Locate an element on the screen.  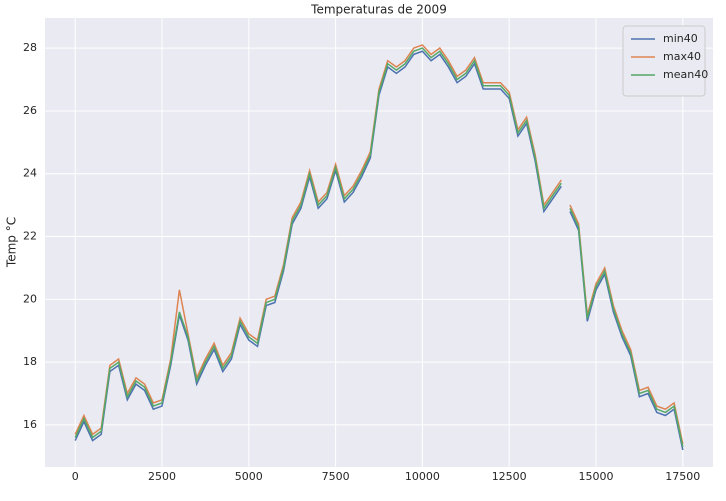
legend-label: max40 is located at coordinates (682, 56).